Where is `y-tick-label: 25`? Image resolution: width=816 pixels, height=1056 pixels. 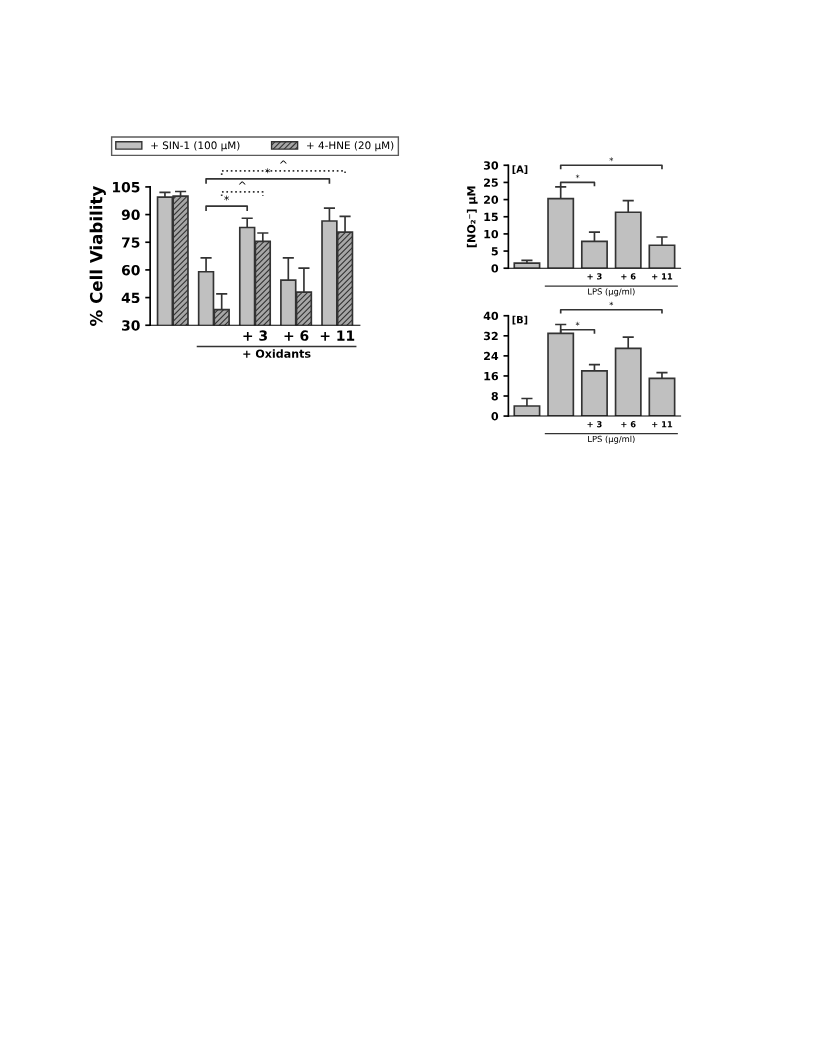 y-tick-label: 25 is located at coordinates (491, 182).